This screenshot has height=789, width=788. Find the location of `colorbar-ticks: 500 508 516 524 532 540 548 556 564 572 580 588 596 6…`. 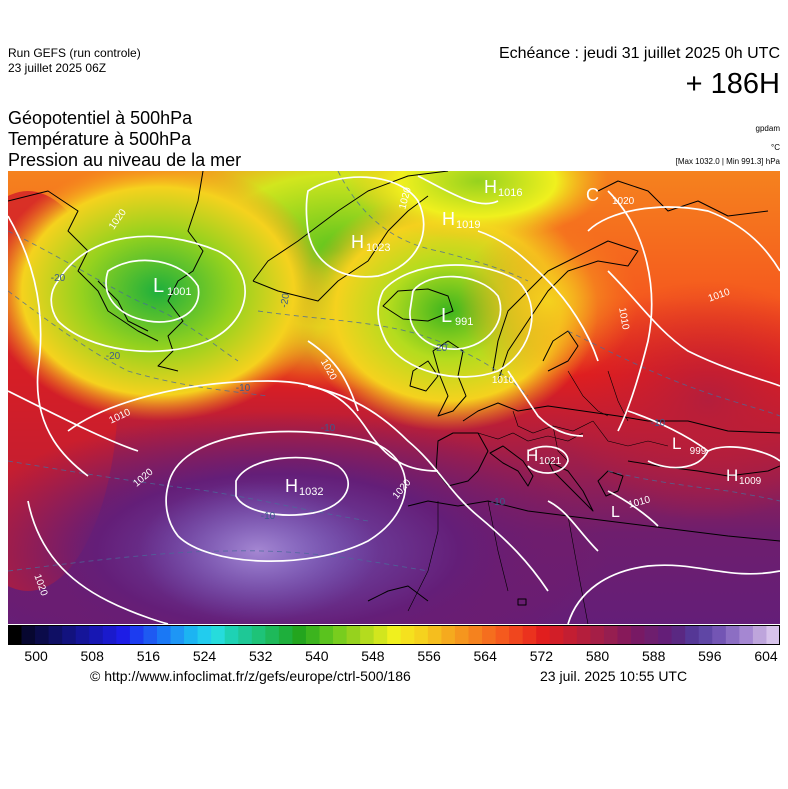

colorbar-ticks: 500 508 516 524 532 540 548 556 564 572 580 588 596 6… is located at coordinates (394, 657).